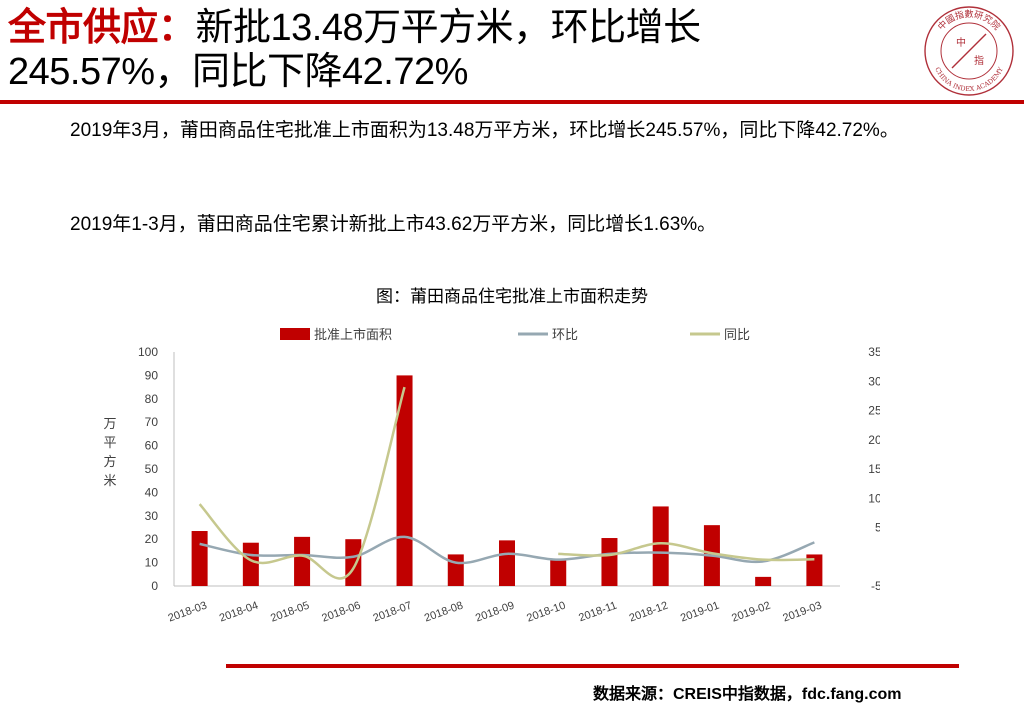 The height and width of the screenshot is (709, 1024). What do you see at coordinates (152, 422) in the screenshot?
I see `y-tick-label: 70` at bounding box center [152, 422].